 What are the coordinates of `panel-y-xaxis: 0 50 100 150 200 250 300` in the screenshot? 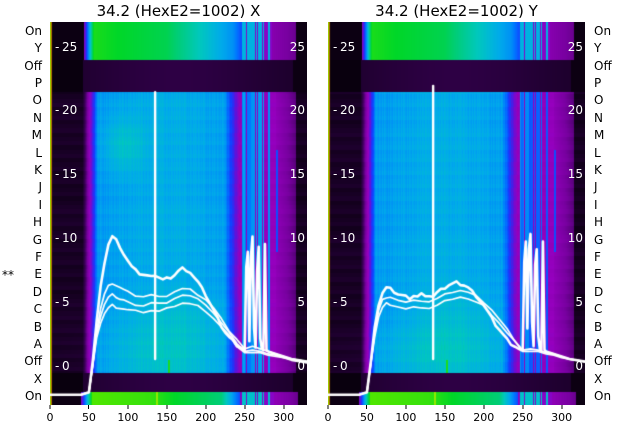 It's located at (455, 420).